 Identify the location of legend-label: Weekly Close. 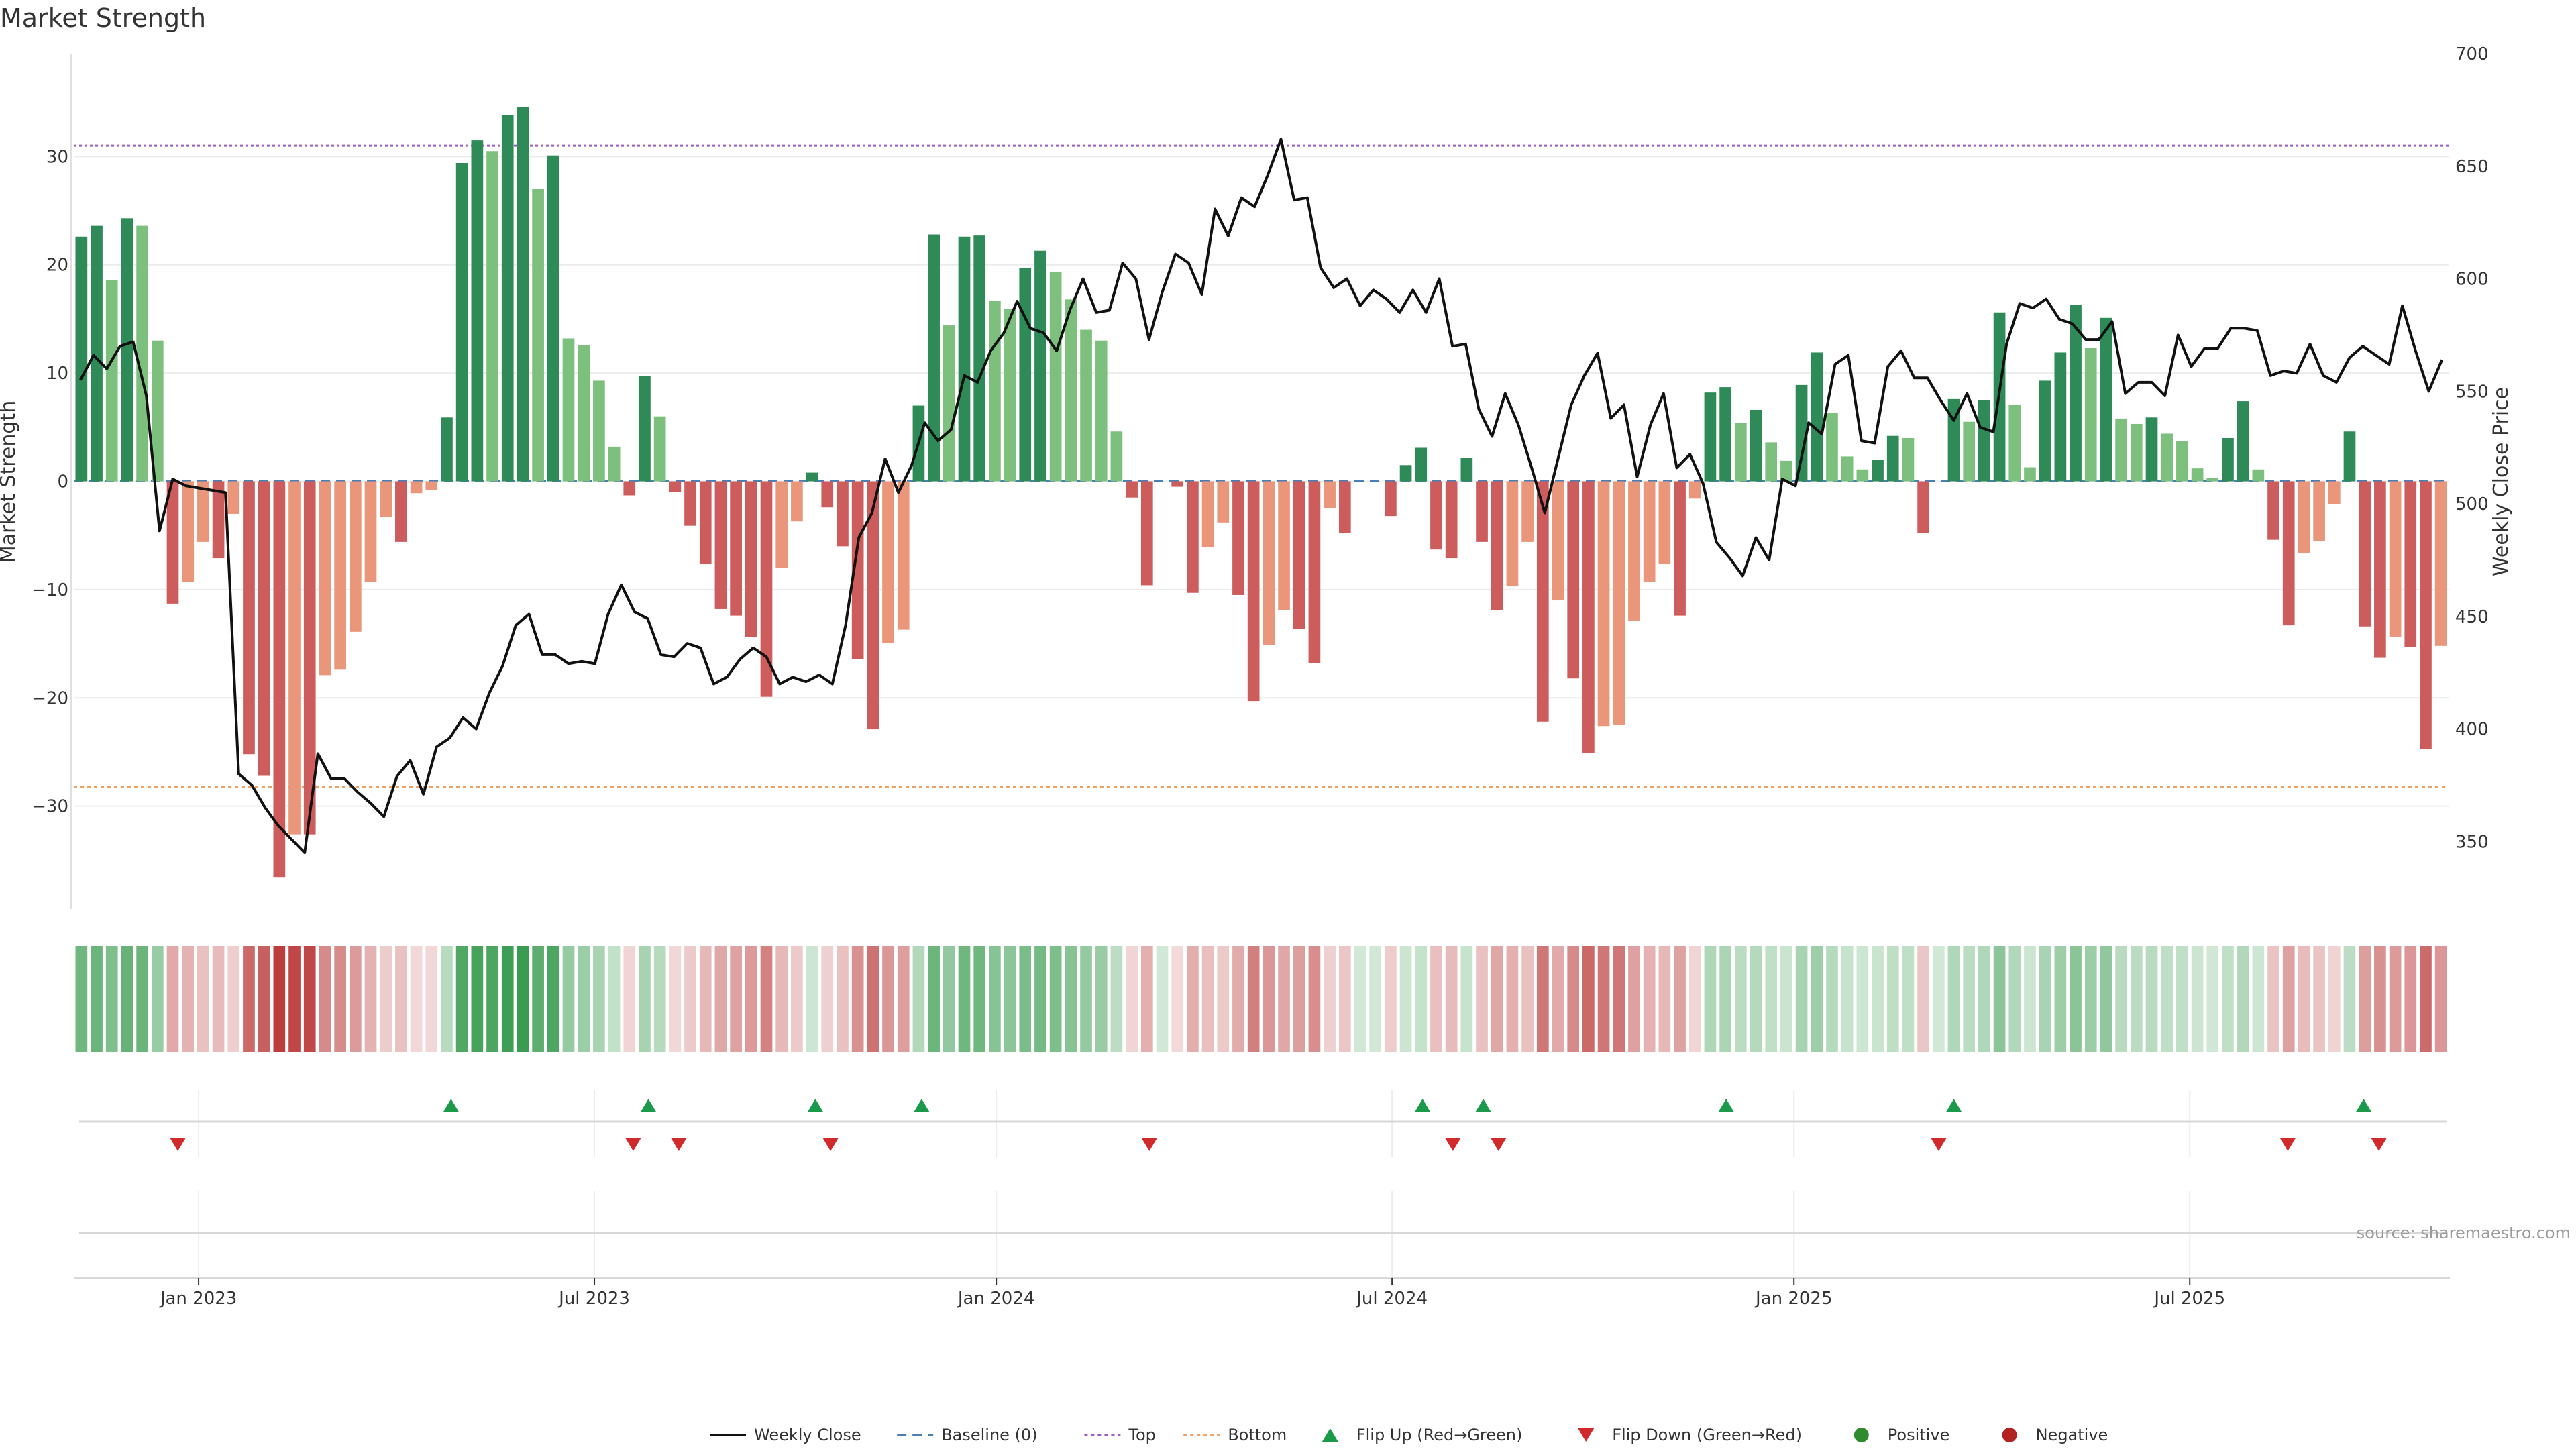
(807, 1435).